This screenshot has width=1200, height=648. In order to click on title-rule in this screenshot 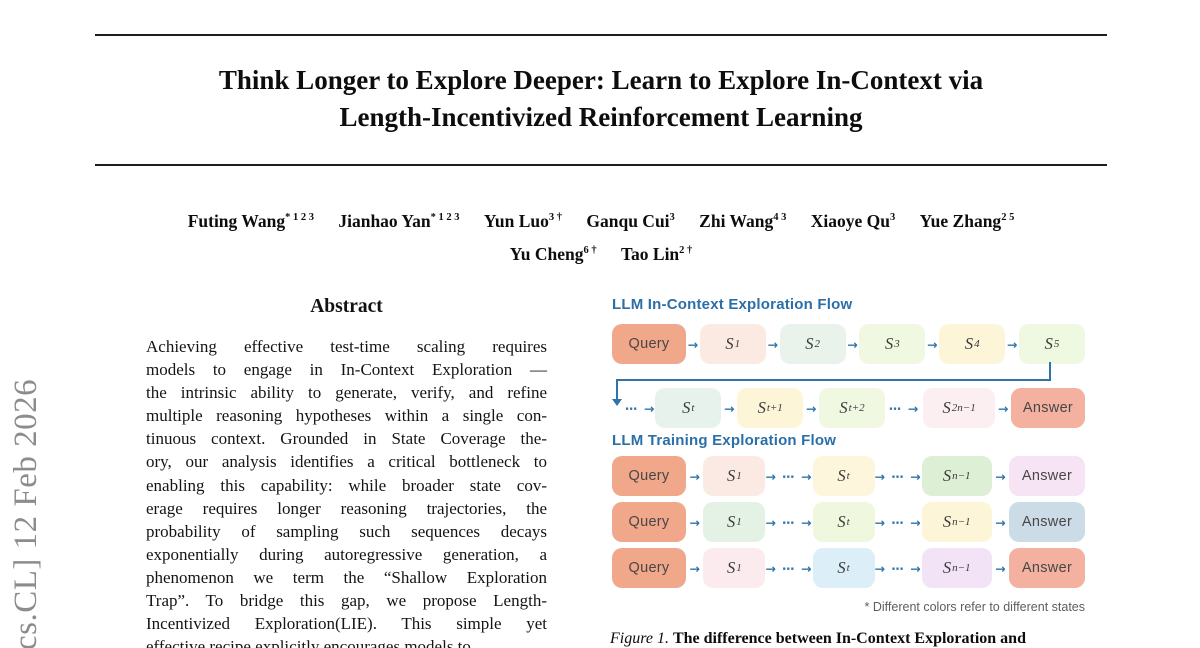, I will do `click(601, 165)`.